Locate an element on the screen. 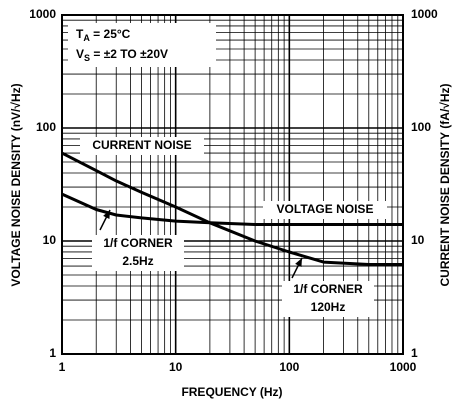 The image size is (454, 407). y2-tick-label: 1000 is located at coordinates (424, 14).